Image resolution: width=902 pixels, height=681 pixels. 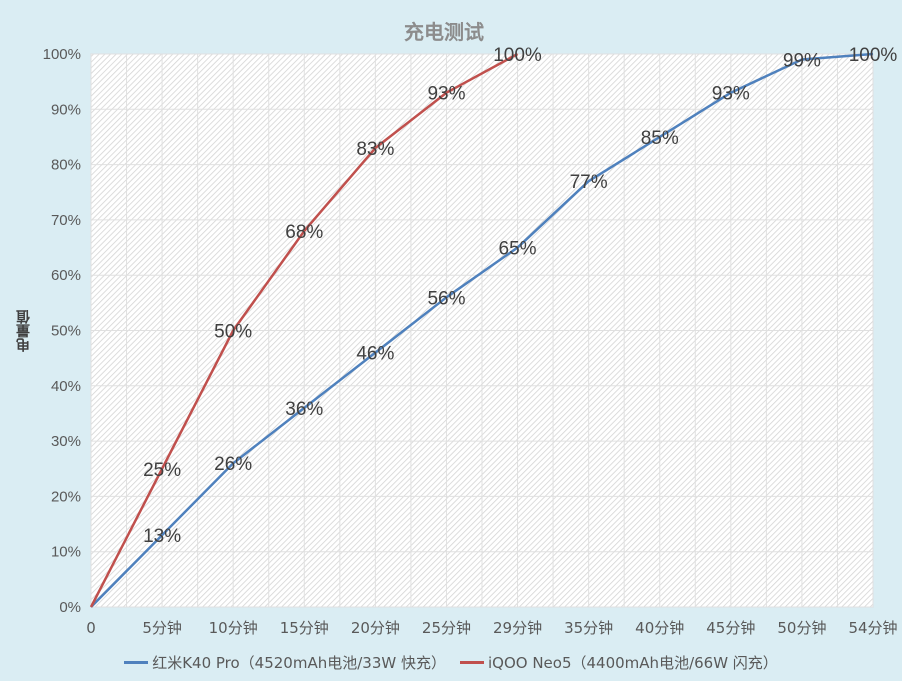 I want to click on y-tick-label: 10%, so click(x=66, y=552).